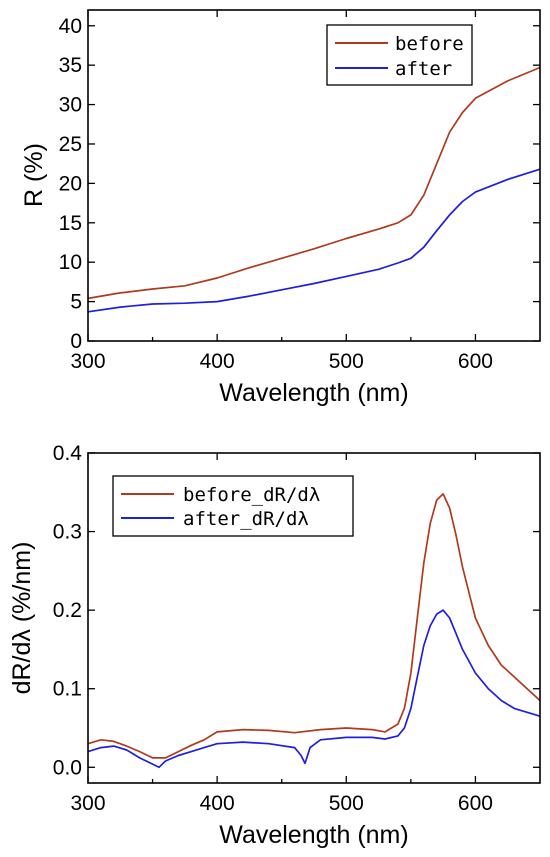 Image resolution: width=550 pixels, height=857 pixels. Describe the element at coordinates (67, 610) in the screenshot. I see `y-tick-label: 0.2` at that location.